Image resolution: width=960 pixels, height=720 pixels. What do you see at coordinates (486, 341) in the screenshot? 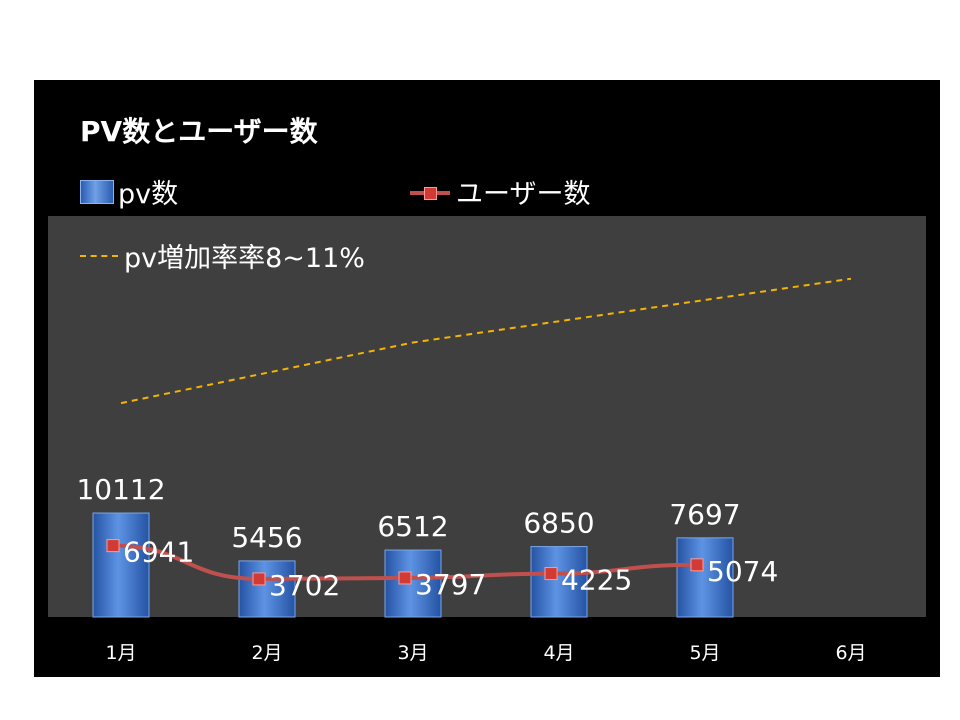
I see `pv-rate-line` at bounding box center [486, 341].